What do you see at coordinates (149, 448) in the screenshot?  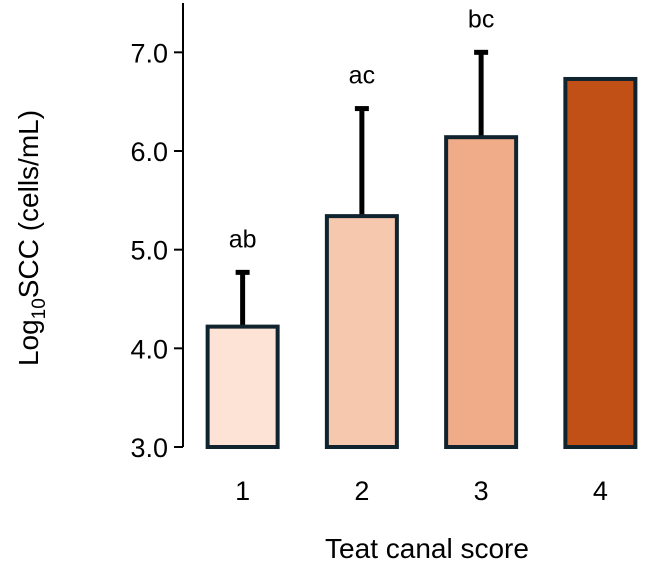 I see `y-tick-label: 3.0` at bounding box center [149, 448].